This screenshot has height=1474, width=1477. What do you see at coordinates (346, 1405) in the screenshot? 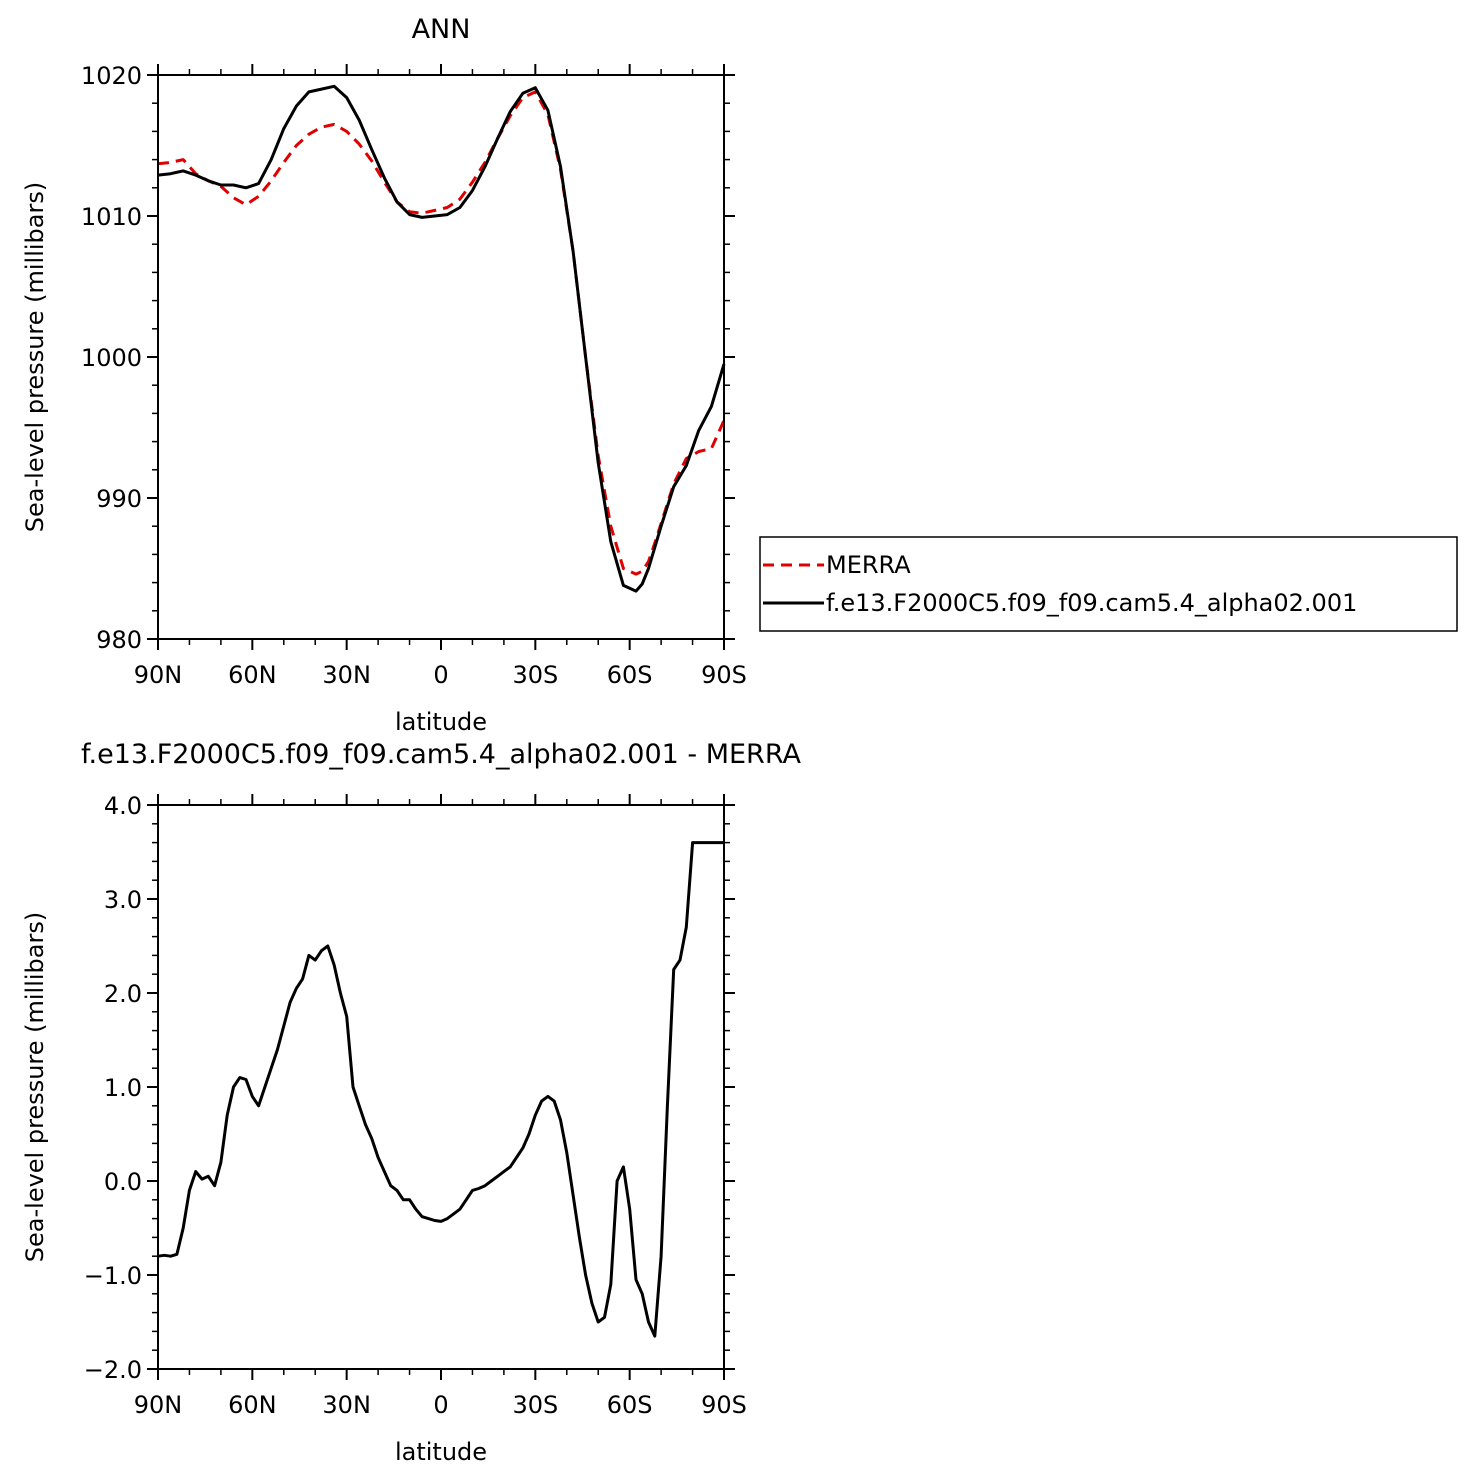
I see `bottom-x-tick-label: 30N` at bounding box center [346, 1405].